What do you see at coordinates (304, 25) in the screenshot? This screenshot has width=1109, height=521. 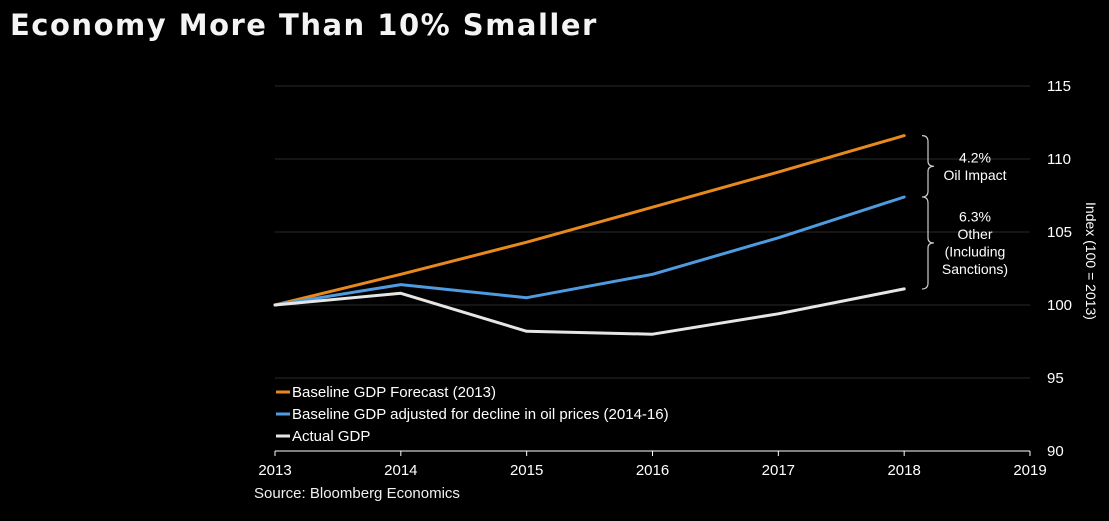 I see `chart-title: Economy More Than 10% Smaller` at bounding box center [304, 25].